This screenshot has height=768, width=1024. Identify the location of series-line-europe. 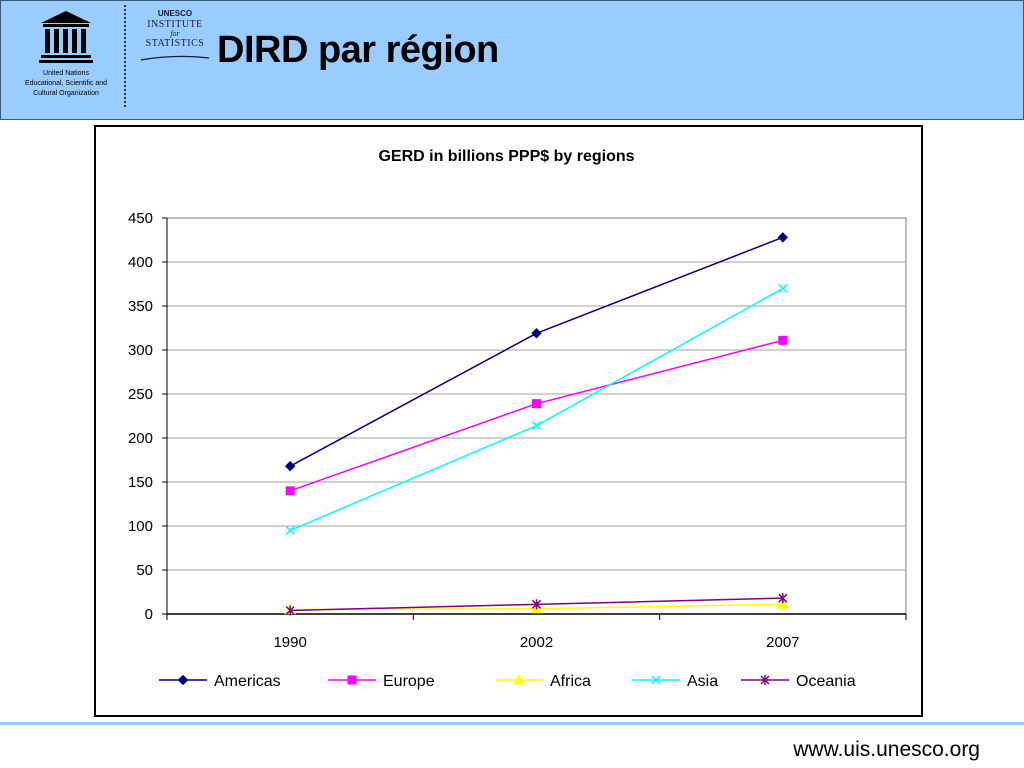
(536, 415).